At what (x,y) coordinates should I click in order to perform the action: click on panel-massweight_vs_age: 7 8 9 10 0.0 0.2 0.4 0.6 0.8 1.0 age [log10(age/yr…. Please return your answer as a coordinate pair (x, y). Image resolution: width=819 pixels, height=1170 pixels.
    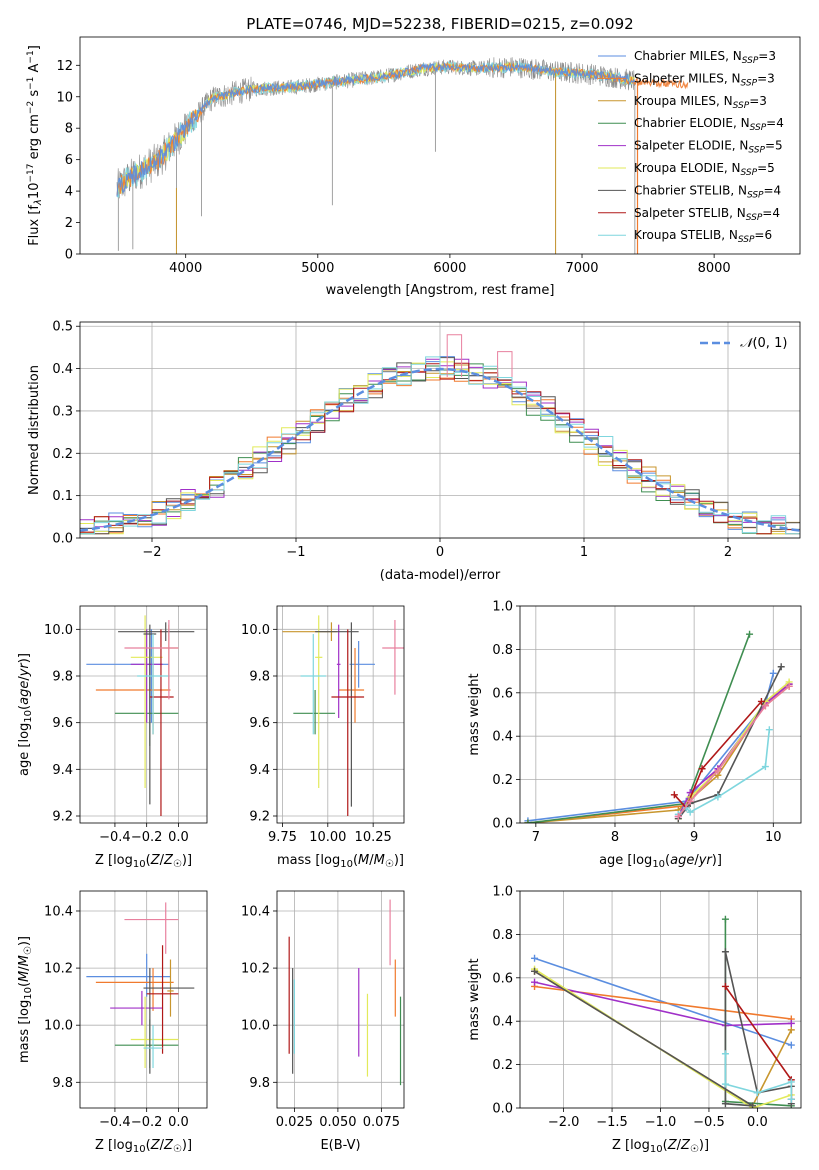
    Looking at the image, I should click on (634, 735).